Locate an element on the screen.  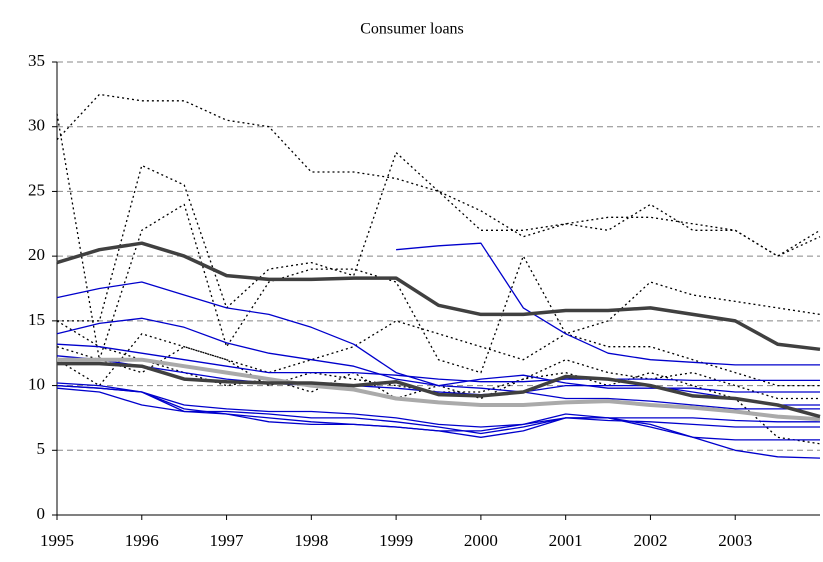
y-tick-label: 20 is located at coordinates (36, 254).